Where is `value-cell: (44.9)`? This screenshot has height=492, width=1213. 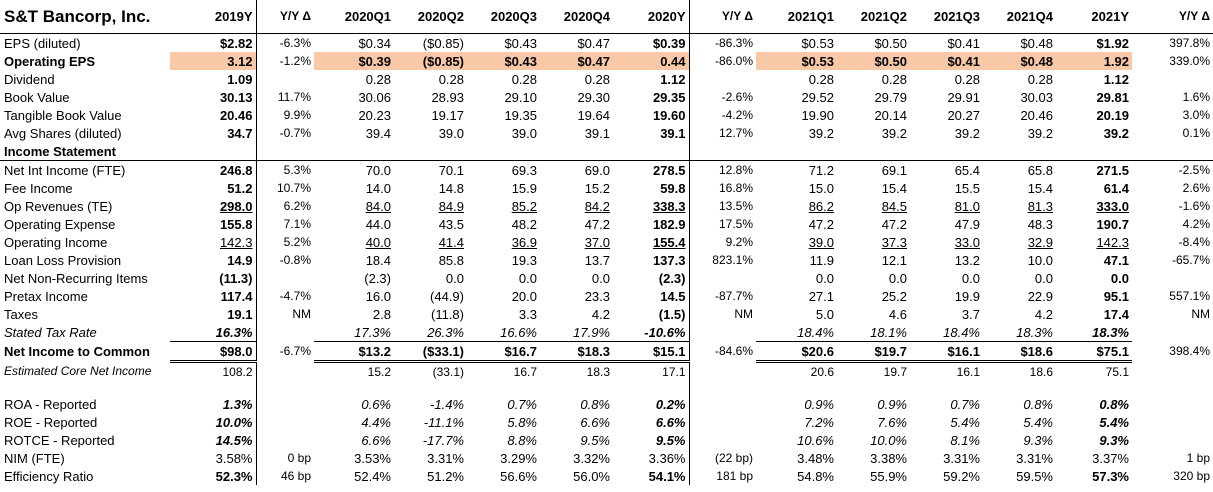
value-cell: (44.9) is located at coordinates (447, 296).